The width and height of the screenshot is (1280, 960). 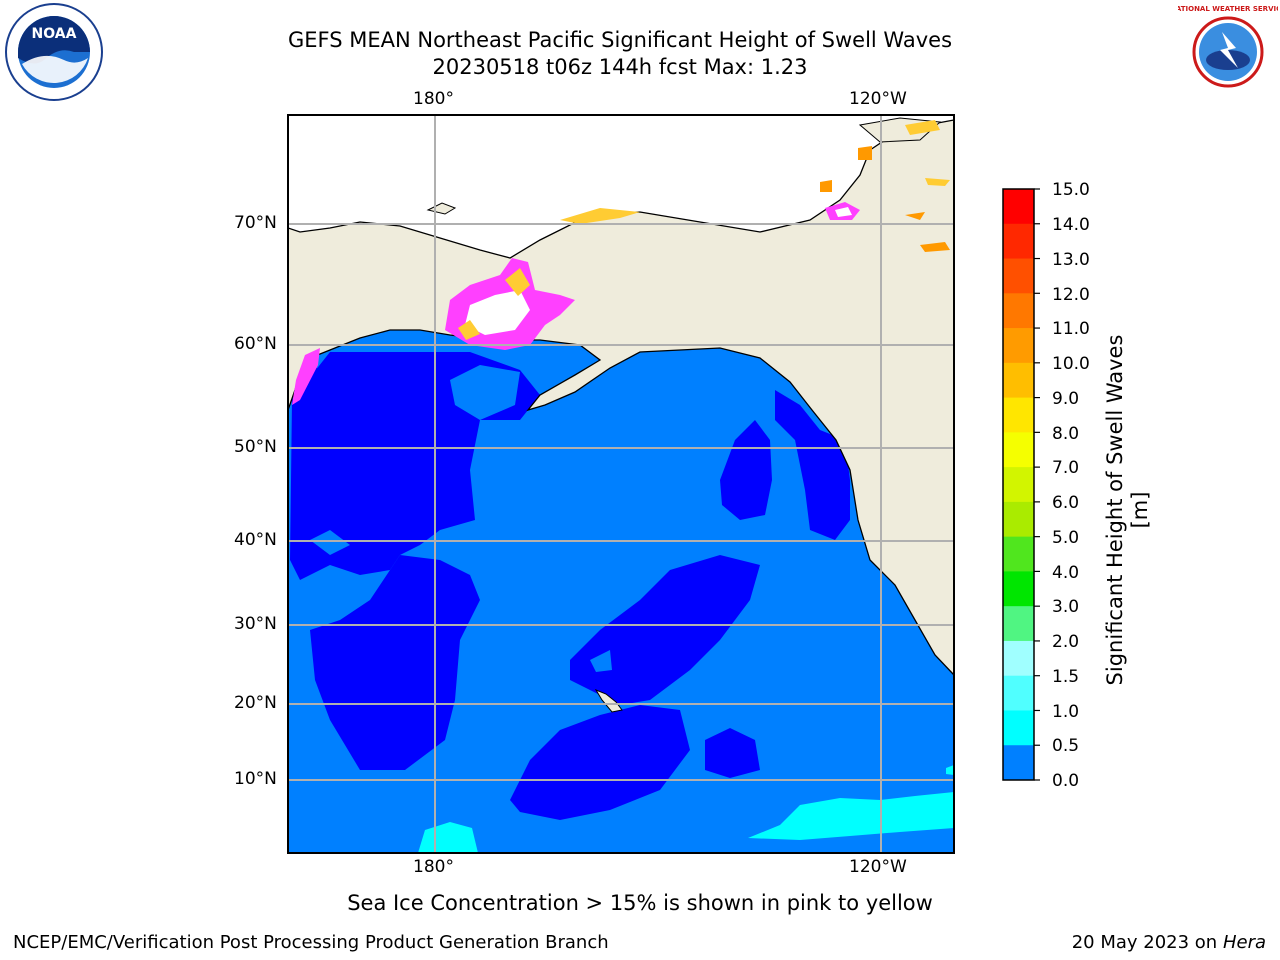 I want to click on nws-logo-text: NATIONAL WEATHER SERVICE, so click(x=1228, y=9).